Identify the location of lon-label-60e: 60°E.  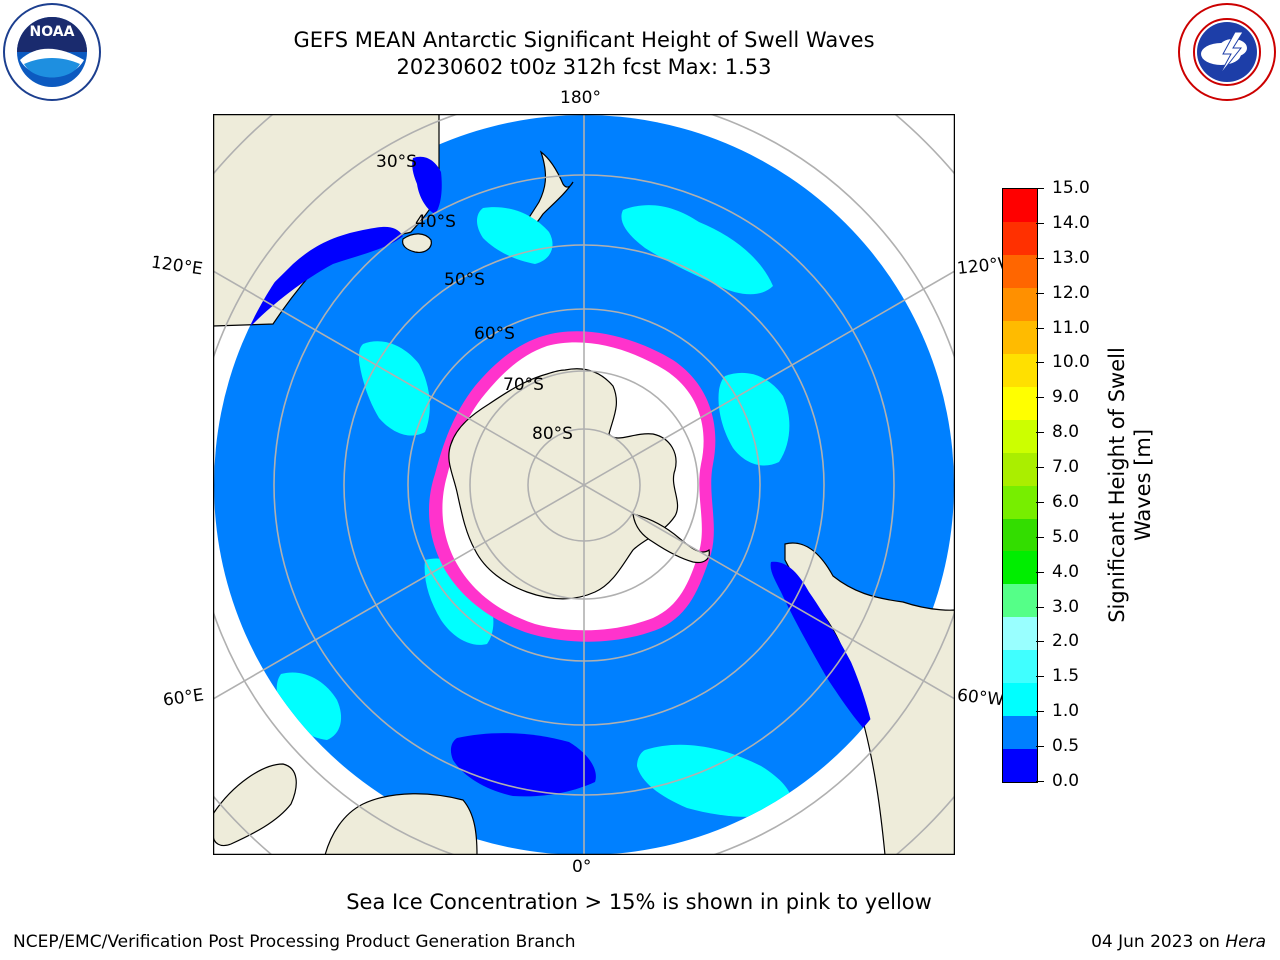
(183, 698).